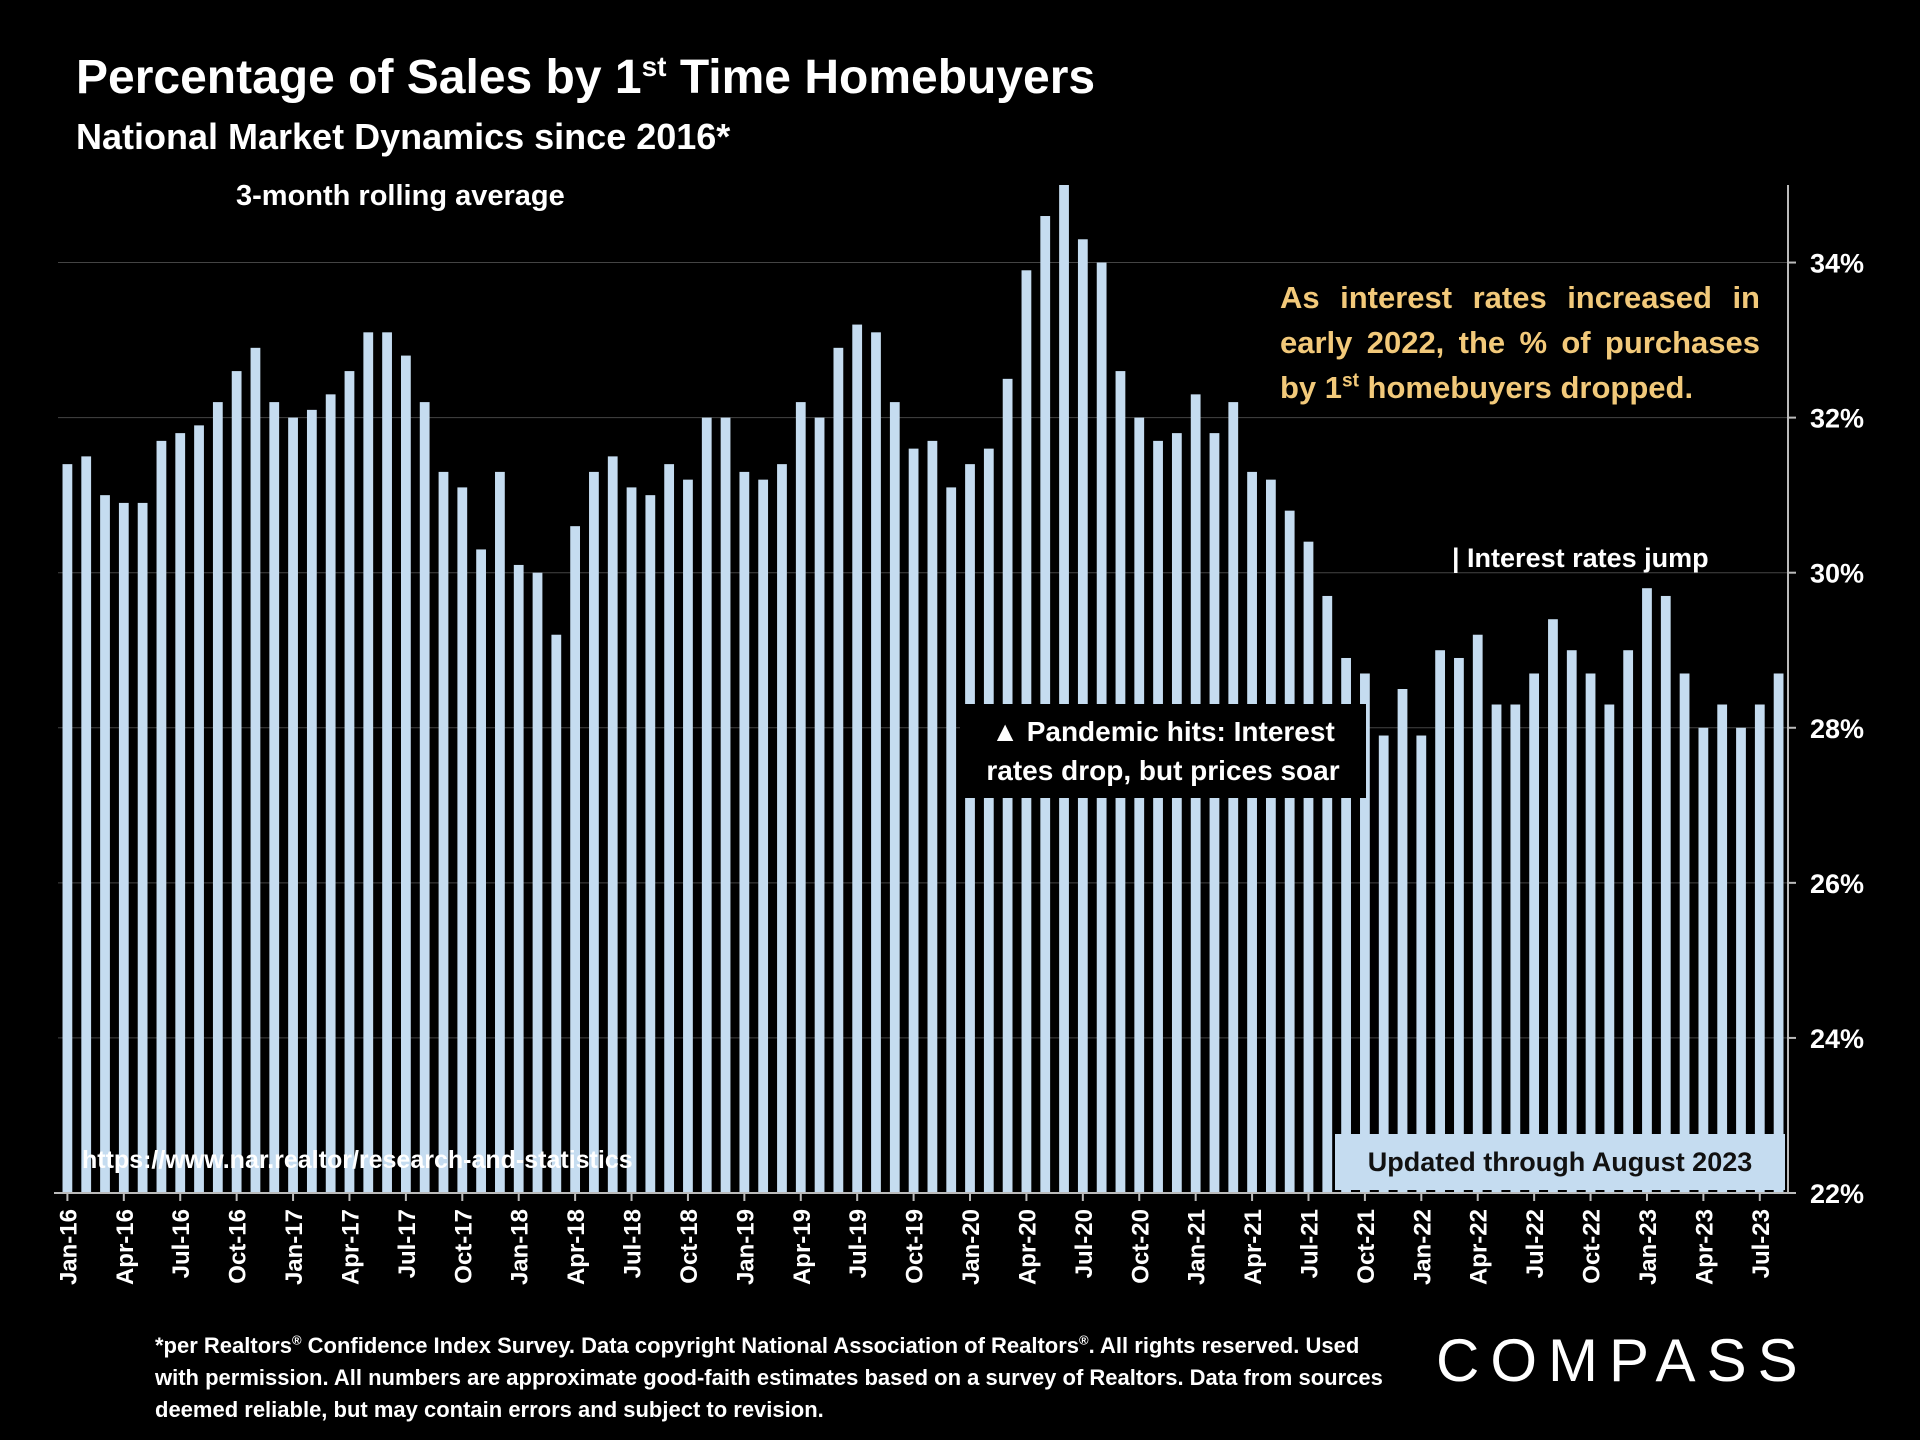  Describe the element at coordinates (68, 1247) in the screenshot. I see `x-tick-label: Jan-16` at that location.